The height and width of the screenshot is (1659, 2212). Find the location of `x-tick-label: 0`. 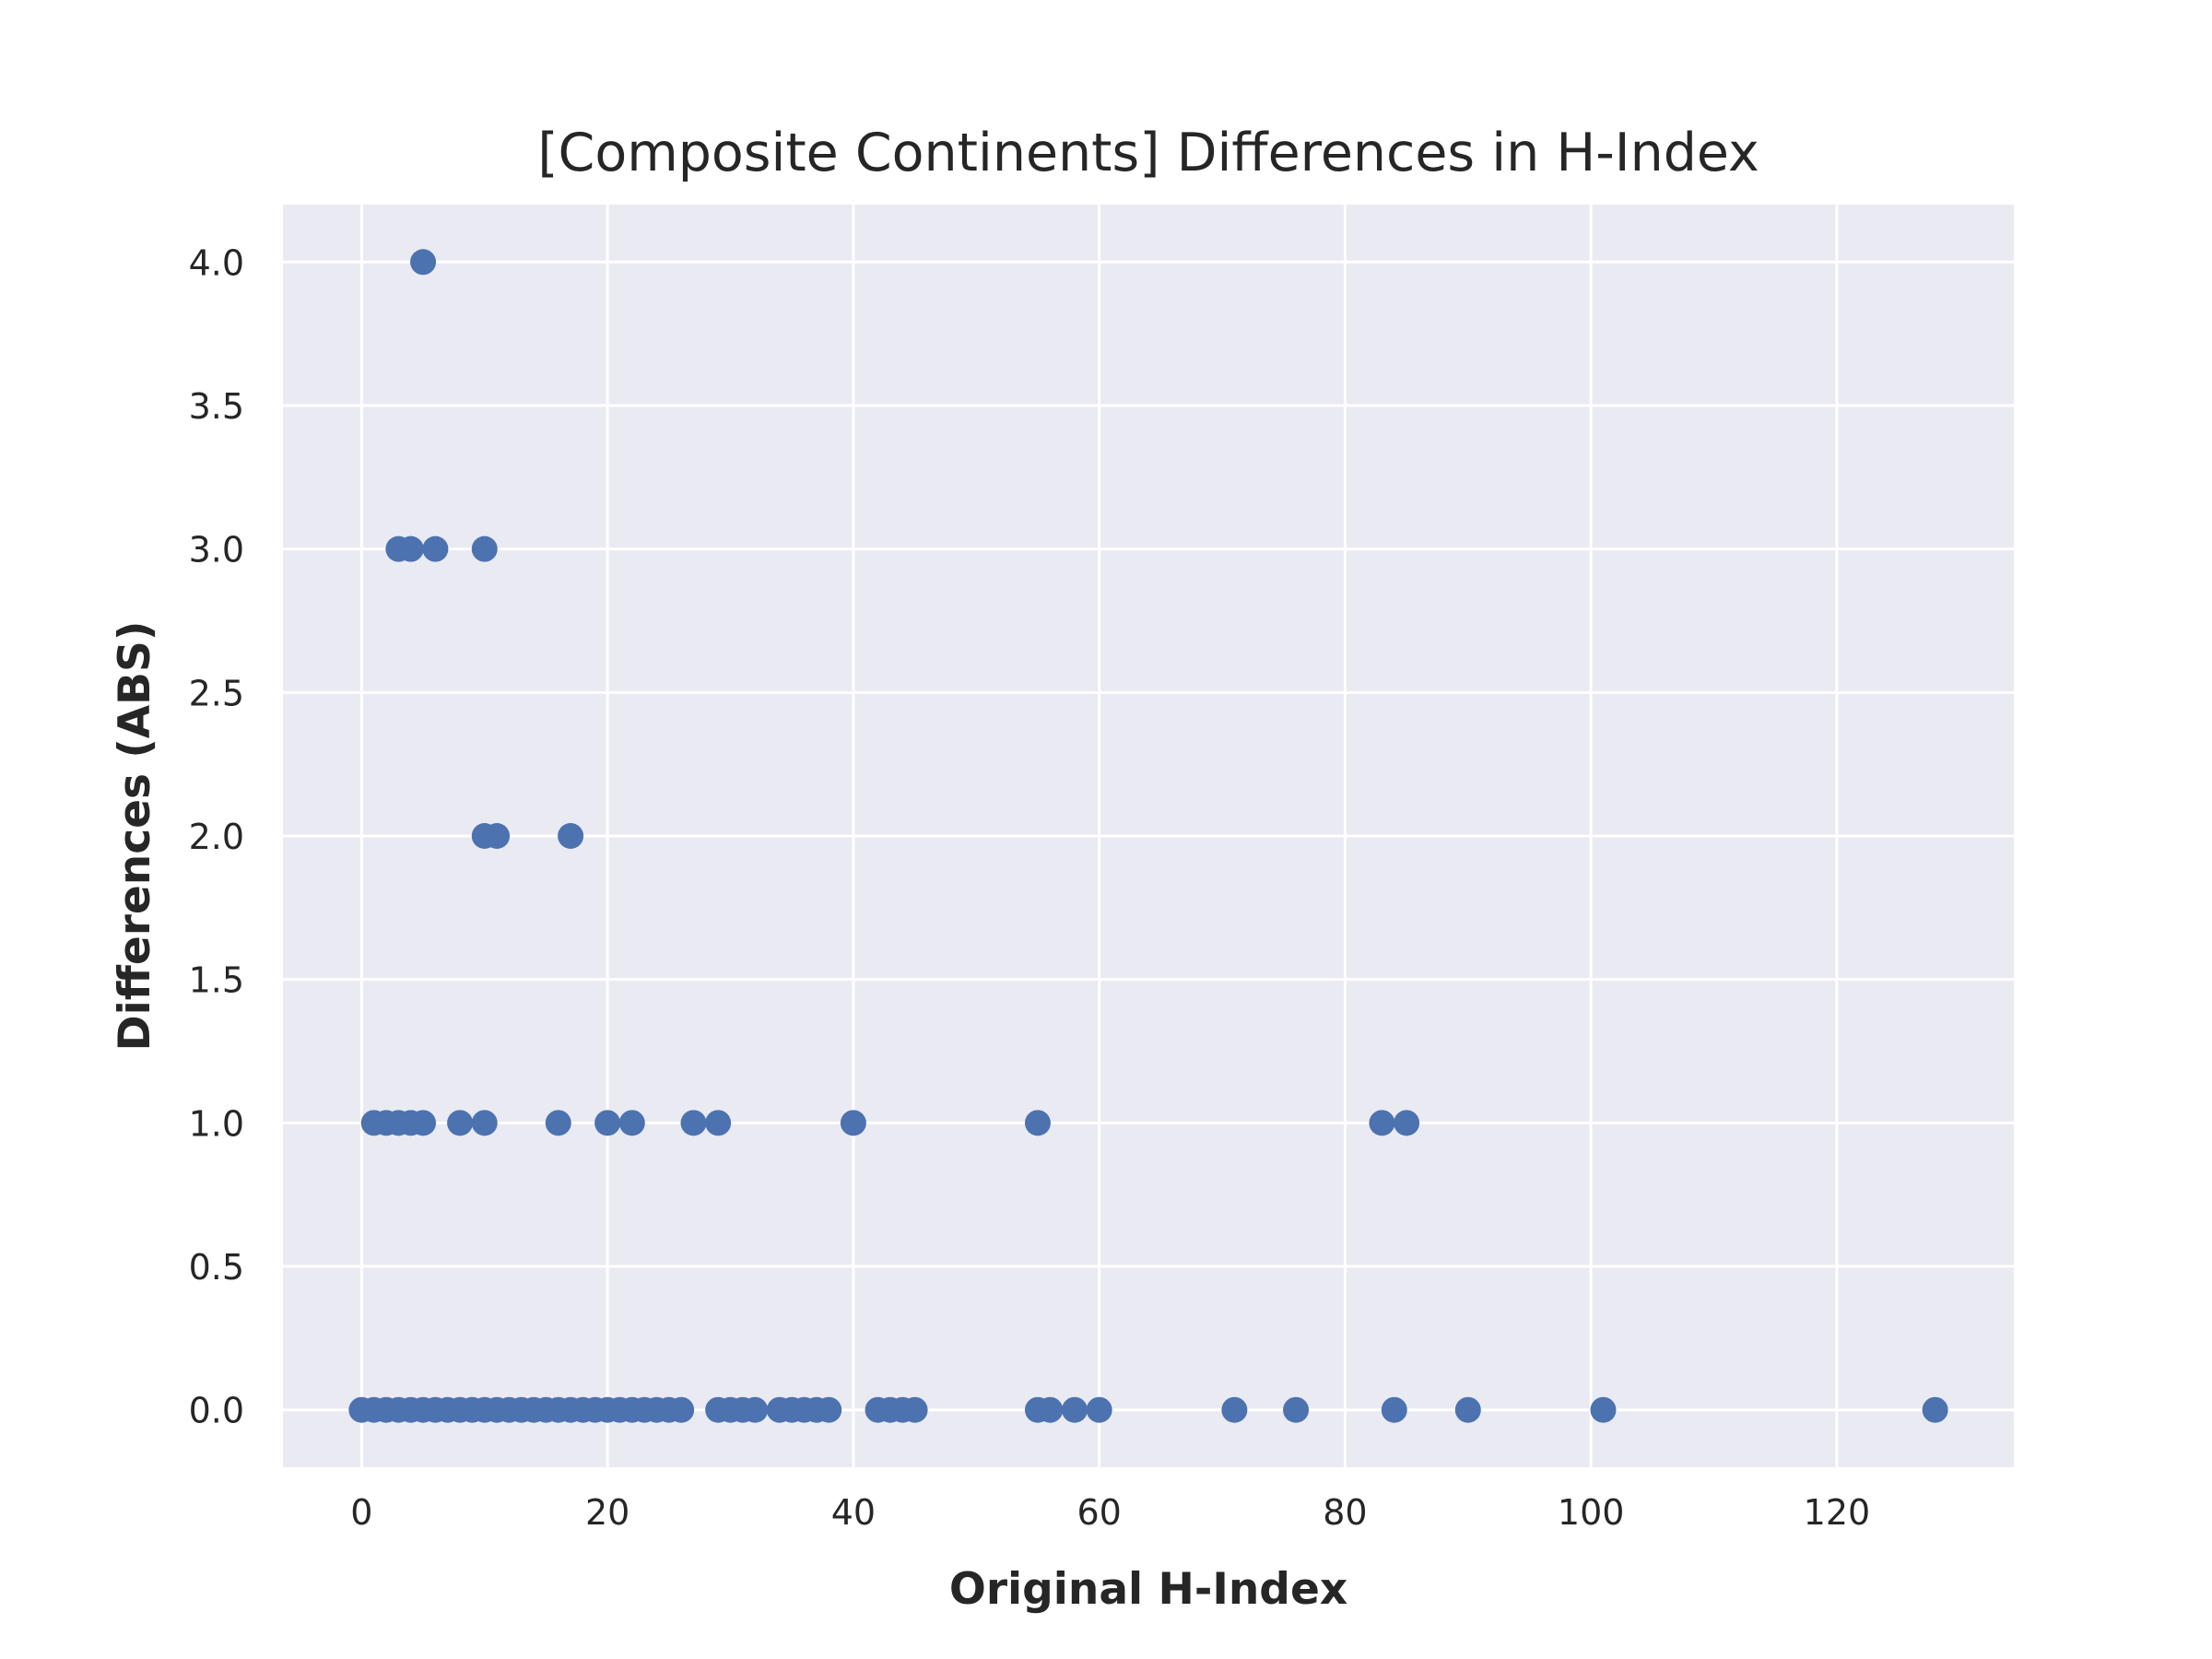

x-tick-label: 0 is located at coordinates (361, 1512).